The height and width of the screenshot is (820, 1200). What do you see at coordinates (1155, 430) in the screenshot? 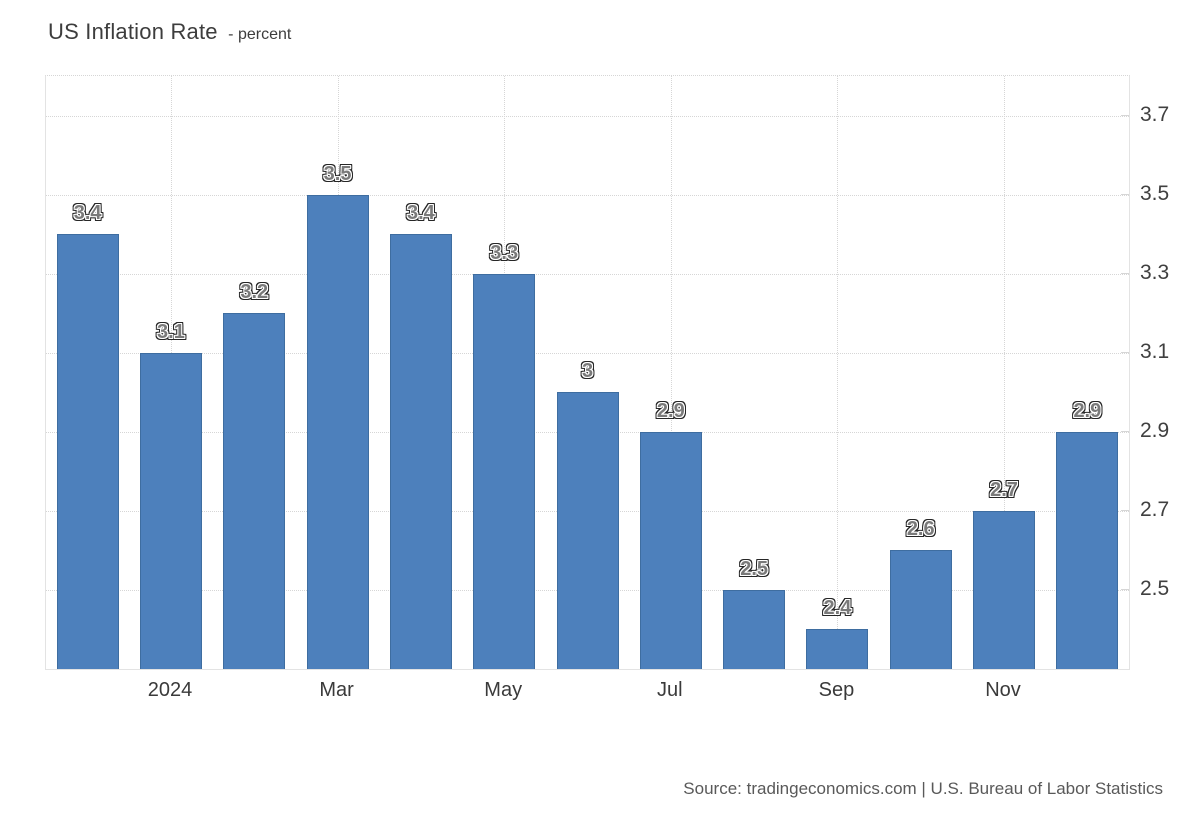
I see `y-axis-label: 2.9` at bounding box center [1155, 430].